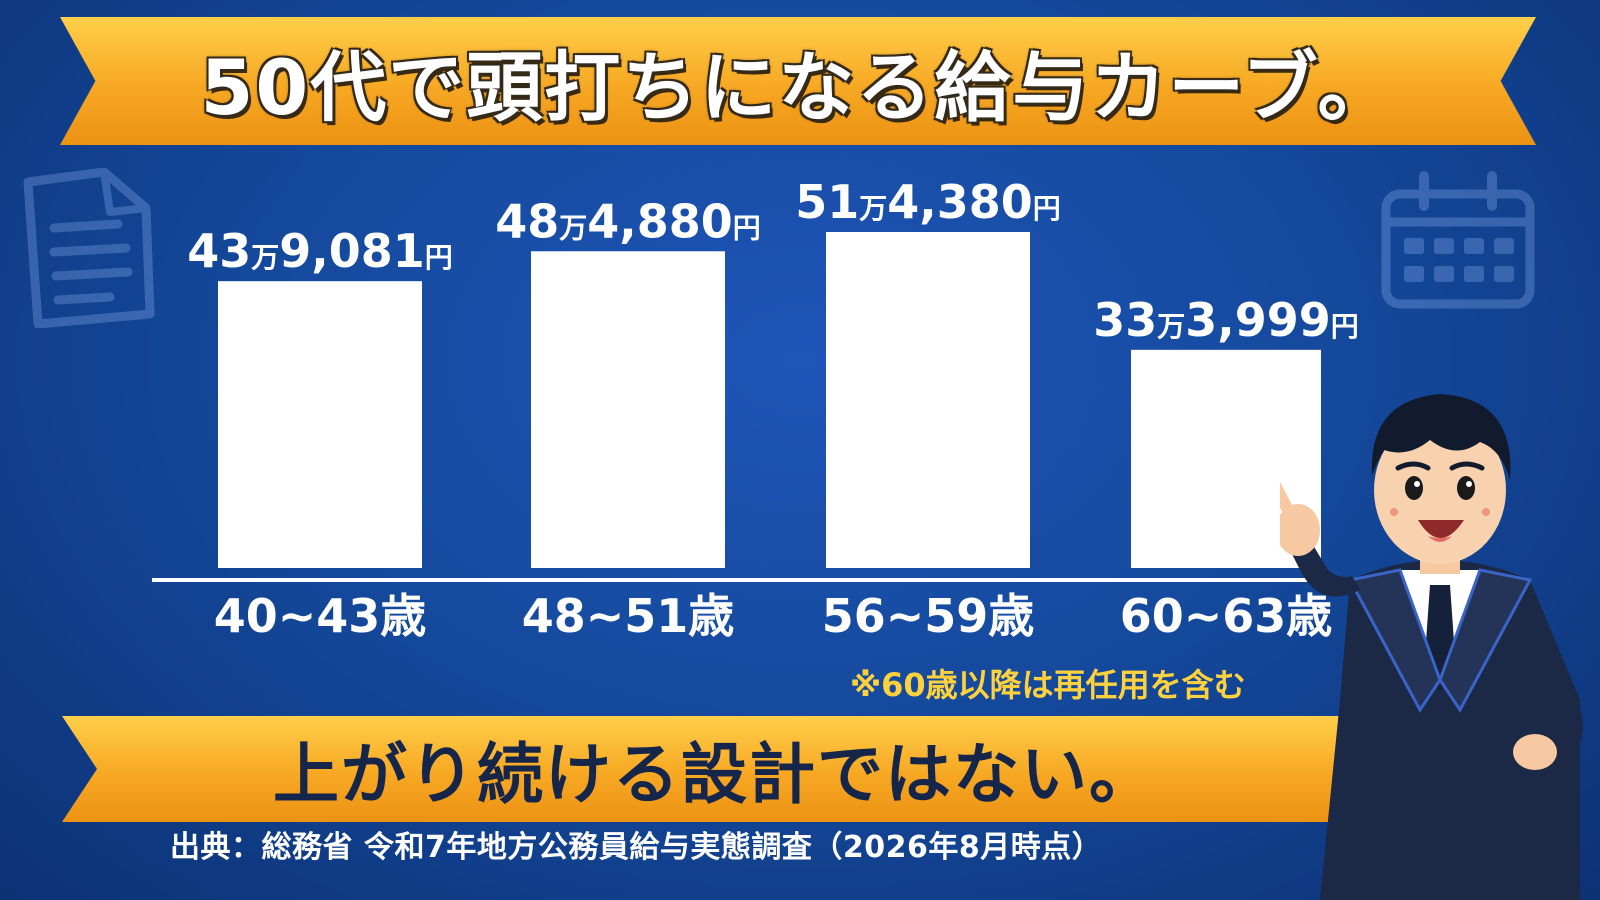 The image size is (1600, 900). Describe the element at coordinates (928, 616) in the screenshot. I see `category-label-3: 56~59歳` at that location.